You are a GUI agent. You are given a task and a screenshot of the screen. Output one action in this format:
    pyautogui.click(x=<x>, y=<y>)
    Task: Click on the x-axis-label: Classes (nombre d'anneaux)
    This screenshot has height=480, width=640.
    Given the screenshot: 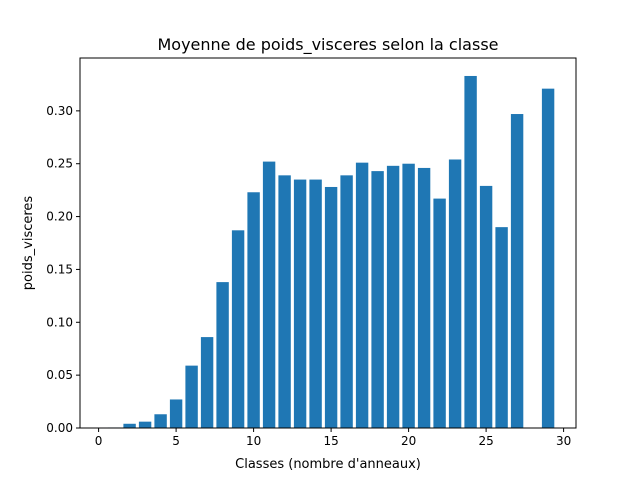 What is the action you would take?
    pyautogui.click(x=328, y=464)
    